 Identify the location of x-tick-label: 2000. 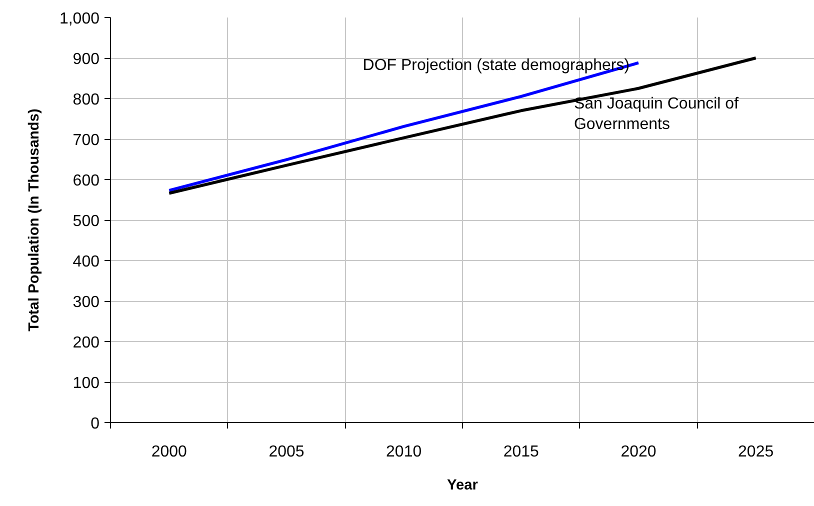
(169, 452).